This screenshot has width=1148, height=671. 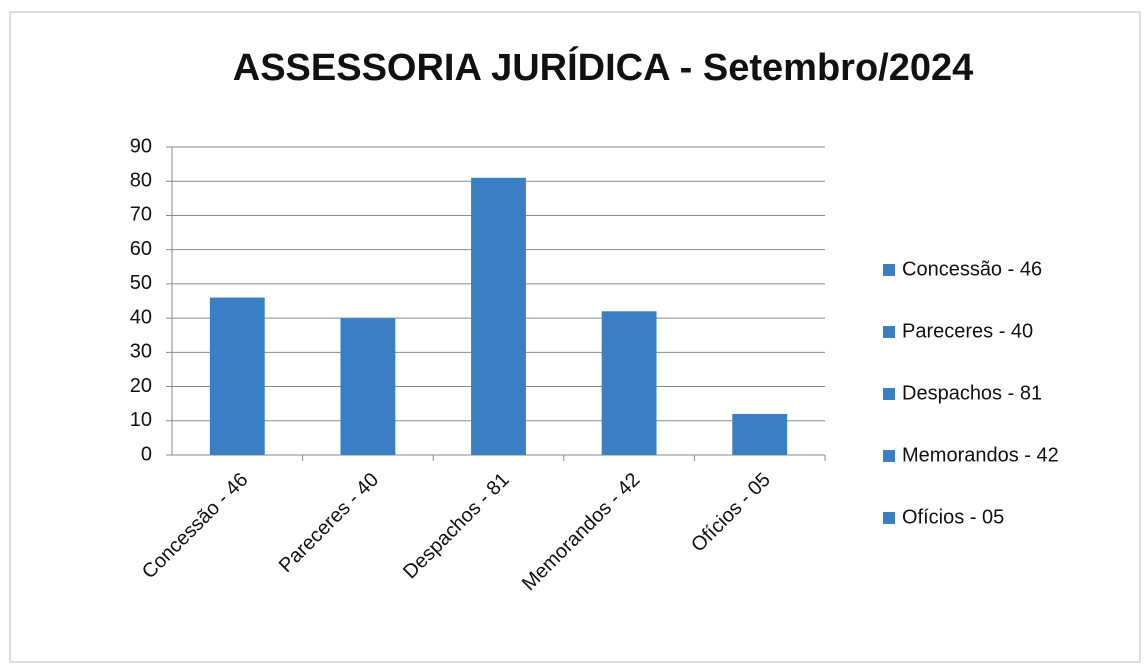 I want to click on y-tick-label: 70, so click(x=141, y=215).